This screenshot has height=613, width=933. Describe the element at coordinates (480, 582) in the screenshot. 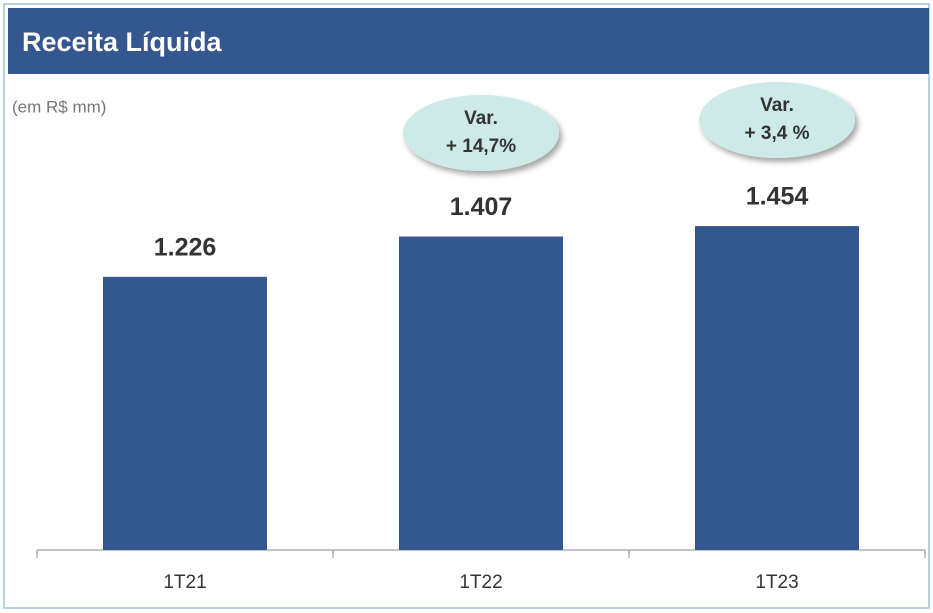

I see `x-tick-label: 1T22` at that location.